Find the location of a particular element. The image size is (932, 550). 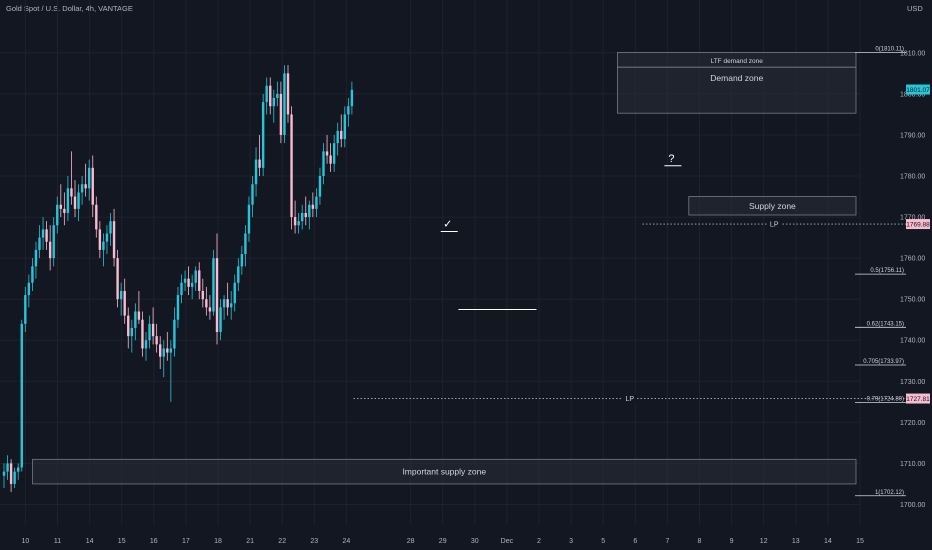

y-tick-label: 1790.00 is located at coordinates (912, 135).